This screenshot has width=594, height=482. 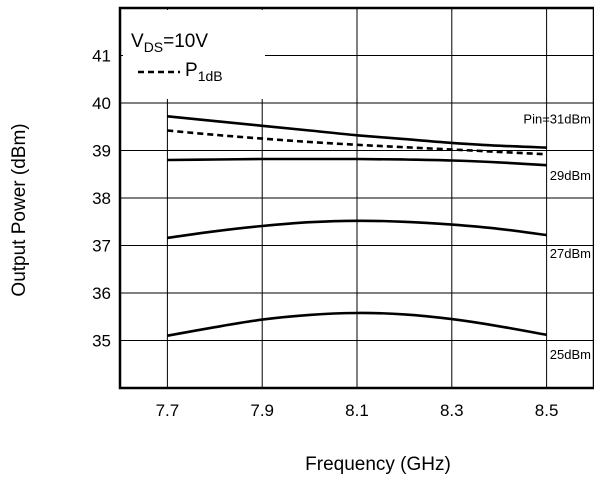 What do you see at coordinates (101, 293) in the screenshot?
I see `y-tick-label: 36` at bounding box center [101, 293].